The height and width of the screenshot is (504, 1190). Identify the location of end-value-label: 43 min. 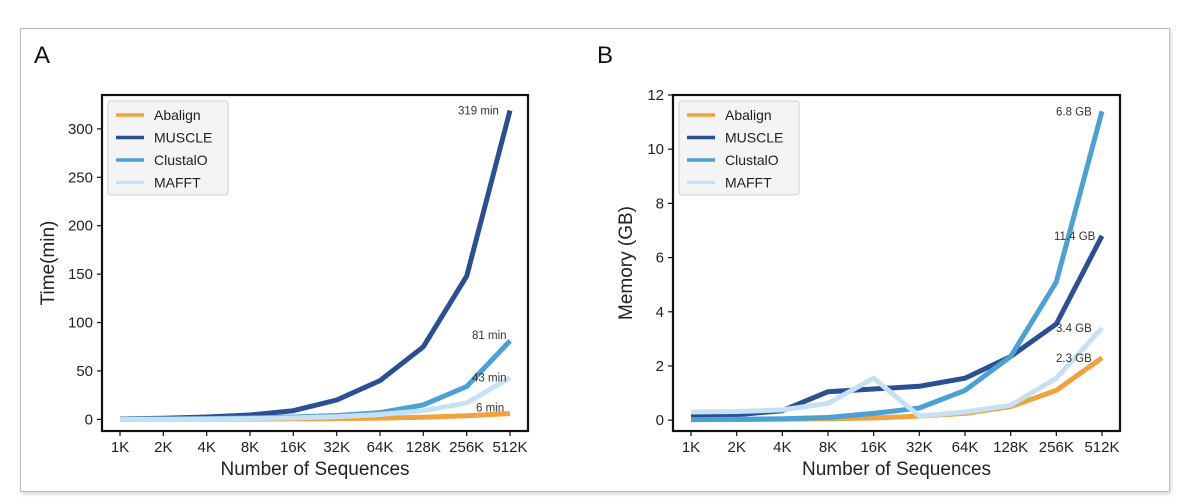
(489, 379).